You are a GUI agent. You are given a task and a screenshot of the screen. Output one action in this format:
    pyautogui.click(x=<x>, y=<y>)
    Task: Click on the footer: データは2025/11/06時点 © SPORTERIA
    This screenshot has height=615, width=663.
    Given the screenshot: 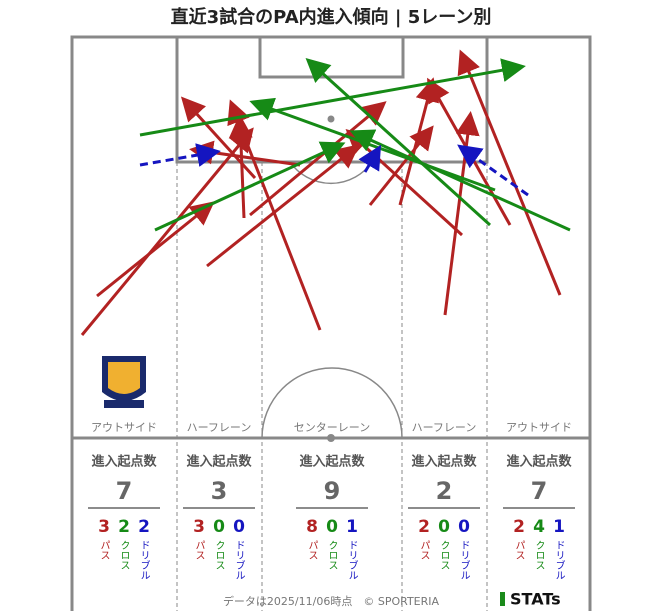 What is the action you would take?
    pyautogui.click(x=331, y=601)
    